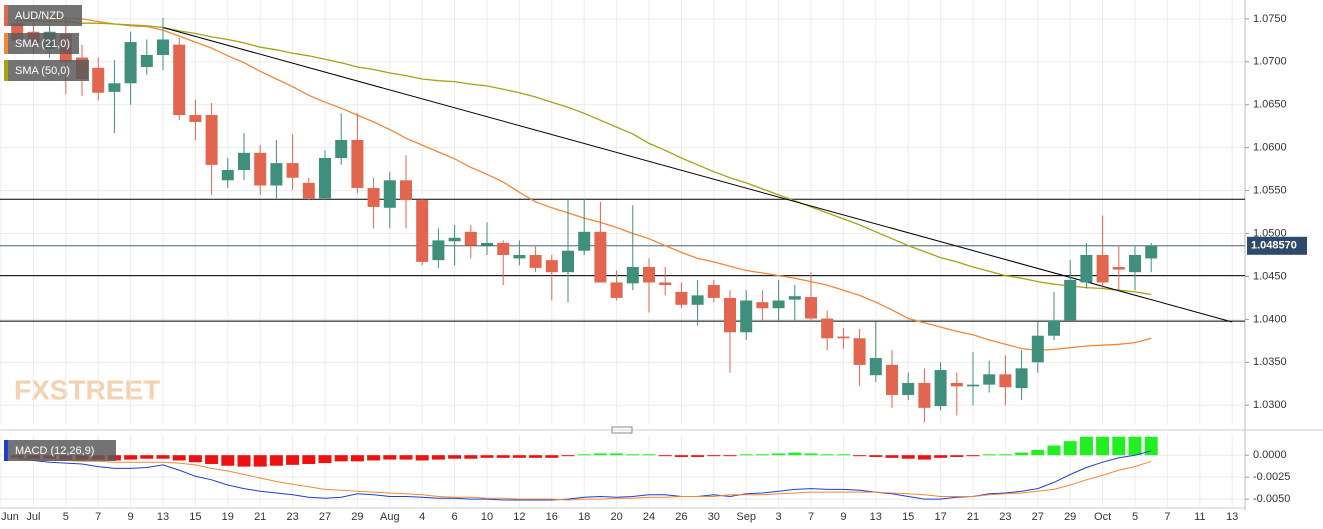 The height and width of the screenshot is (529, 1323). Describe the element at coordinates (1270, 62) in the screenshot. I see `y-tick-label: 1.0700` at that location.